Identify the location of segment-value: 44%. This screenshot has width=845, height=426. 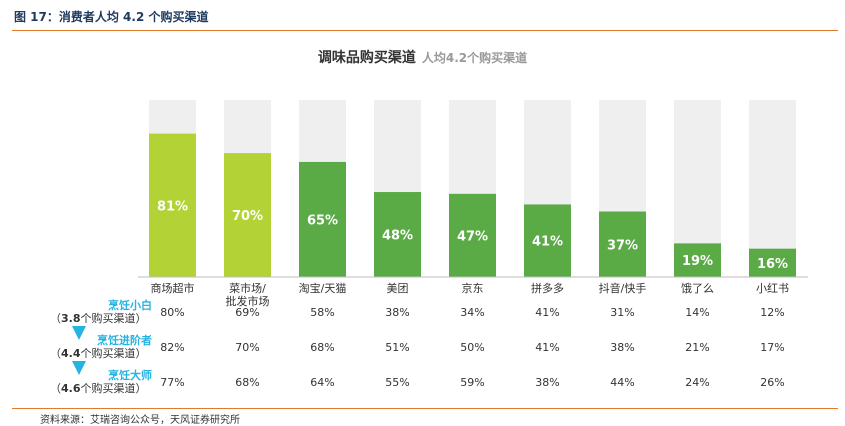
(622, 382).